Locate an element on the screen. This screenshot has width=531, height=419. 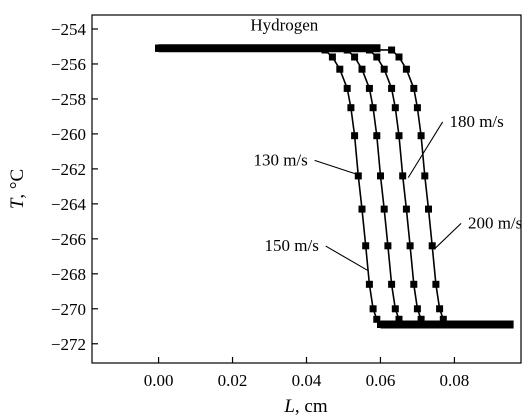
y-tick-label: −260 is located at coordinates (68, 134).